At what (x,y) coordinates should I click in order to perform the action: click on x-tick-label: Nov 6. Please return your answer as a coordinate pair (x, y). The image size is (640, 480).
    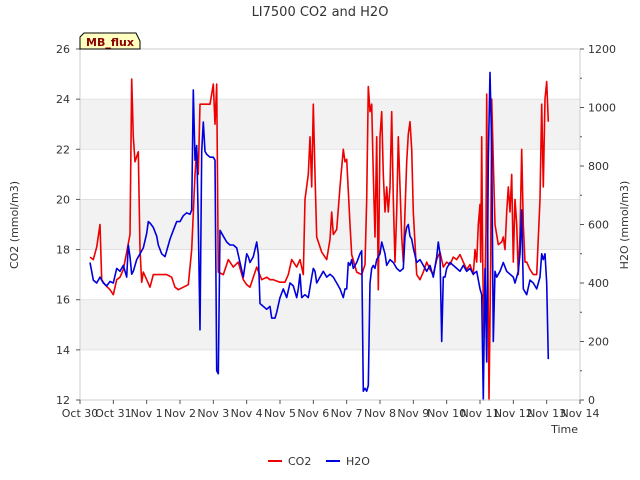
    Looking at the image, I should click on (313, 413).